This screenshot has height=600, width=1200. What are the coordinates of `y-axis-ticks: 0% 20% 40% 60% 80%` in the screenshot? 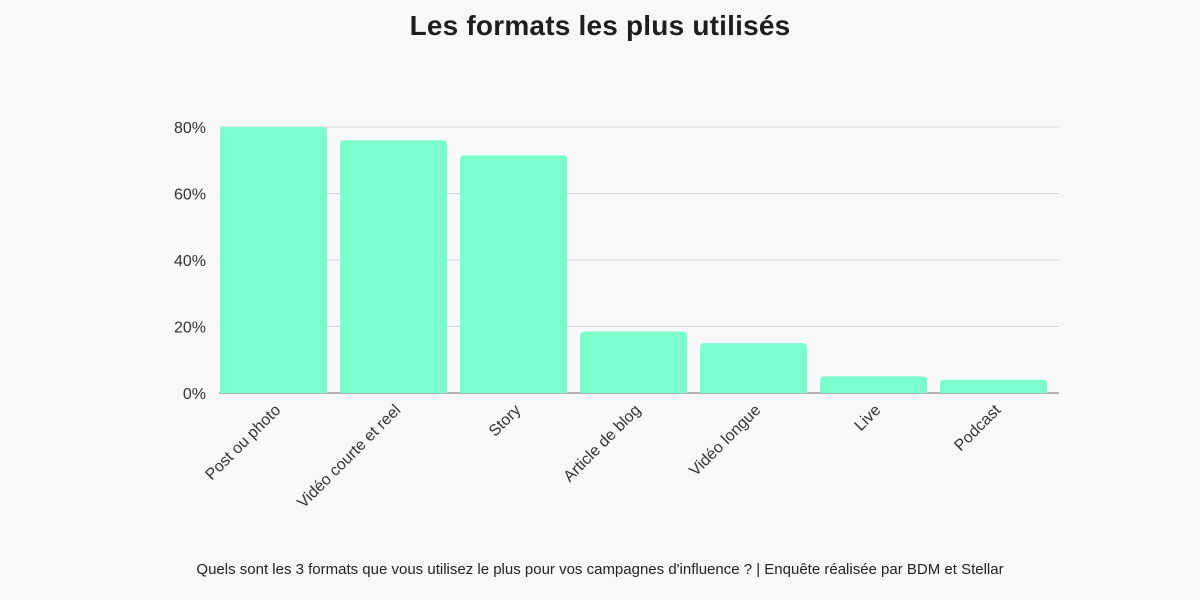 It's located at (190, 261).